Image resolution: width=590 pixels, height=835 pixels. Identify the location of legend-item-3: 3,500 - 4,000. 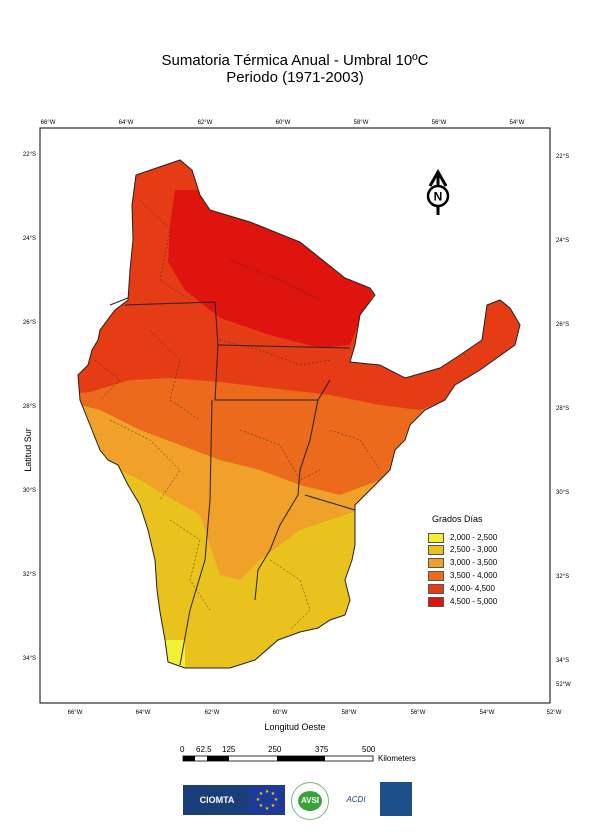
(462, 576).